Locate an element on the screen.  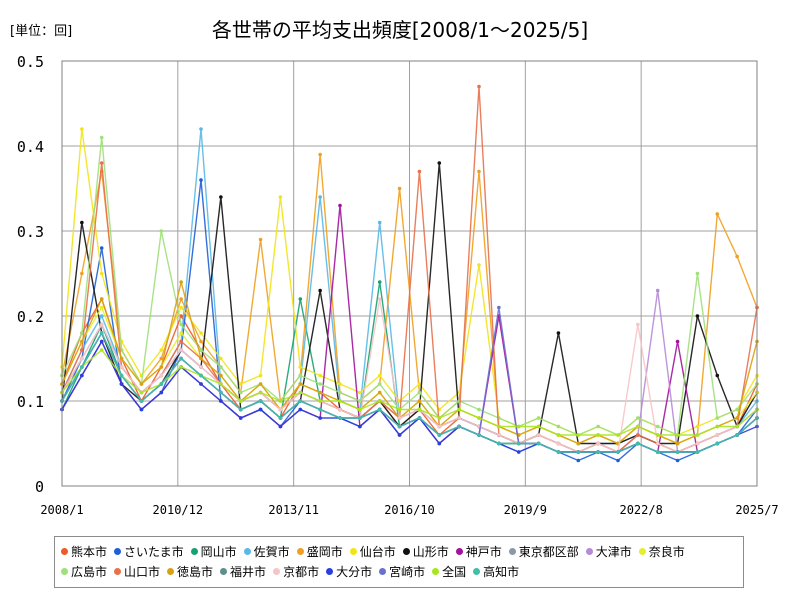
legend-label: 山口市 is located at coordinates (142, 571).